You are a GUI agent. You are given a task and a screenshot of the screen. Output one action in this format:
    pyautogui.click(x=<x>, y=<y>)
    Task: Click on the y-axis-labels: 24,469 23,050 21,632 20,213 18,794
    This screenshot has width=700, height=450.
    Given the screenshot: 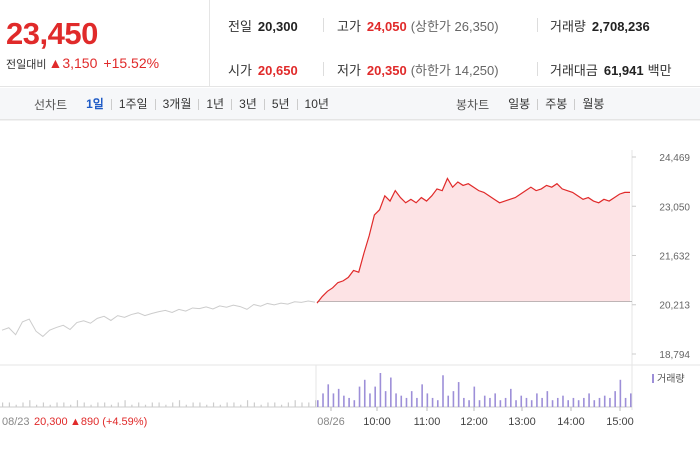 What is the action you would take?
    pyautogui.click(x=661, y=257)
    